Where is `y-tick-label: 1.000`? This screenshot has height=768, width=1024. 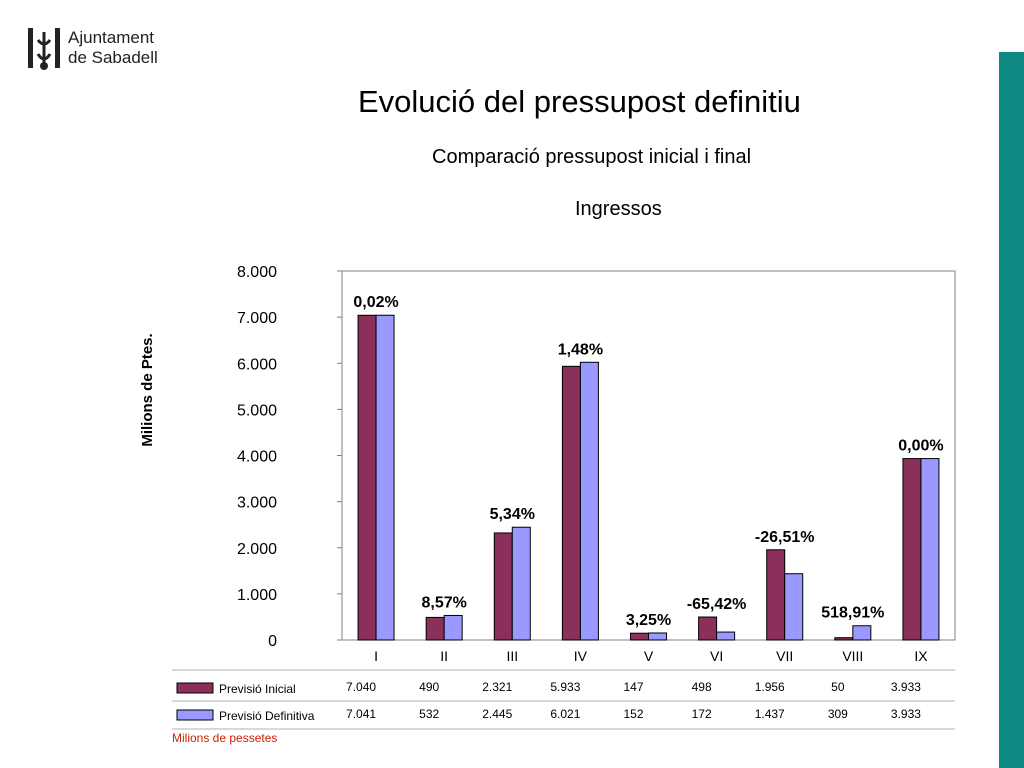
y-tick-label: 1.000 is located at coordinates (257, 595).